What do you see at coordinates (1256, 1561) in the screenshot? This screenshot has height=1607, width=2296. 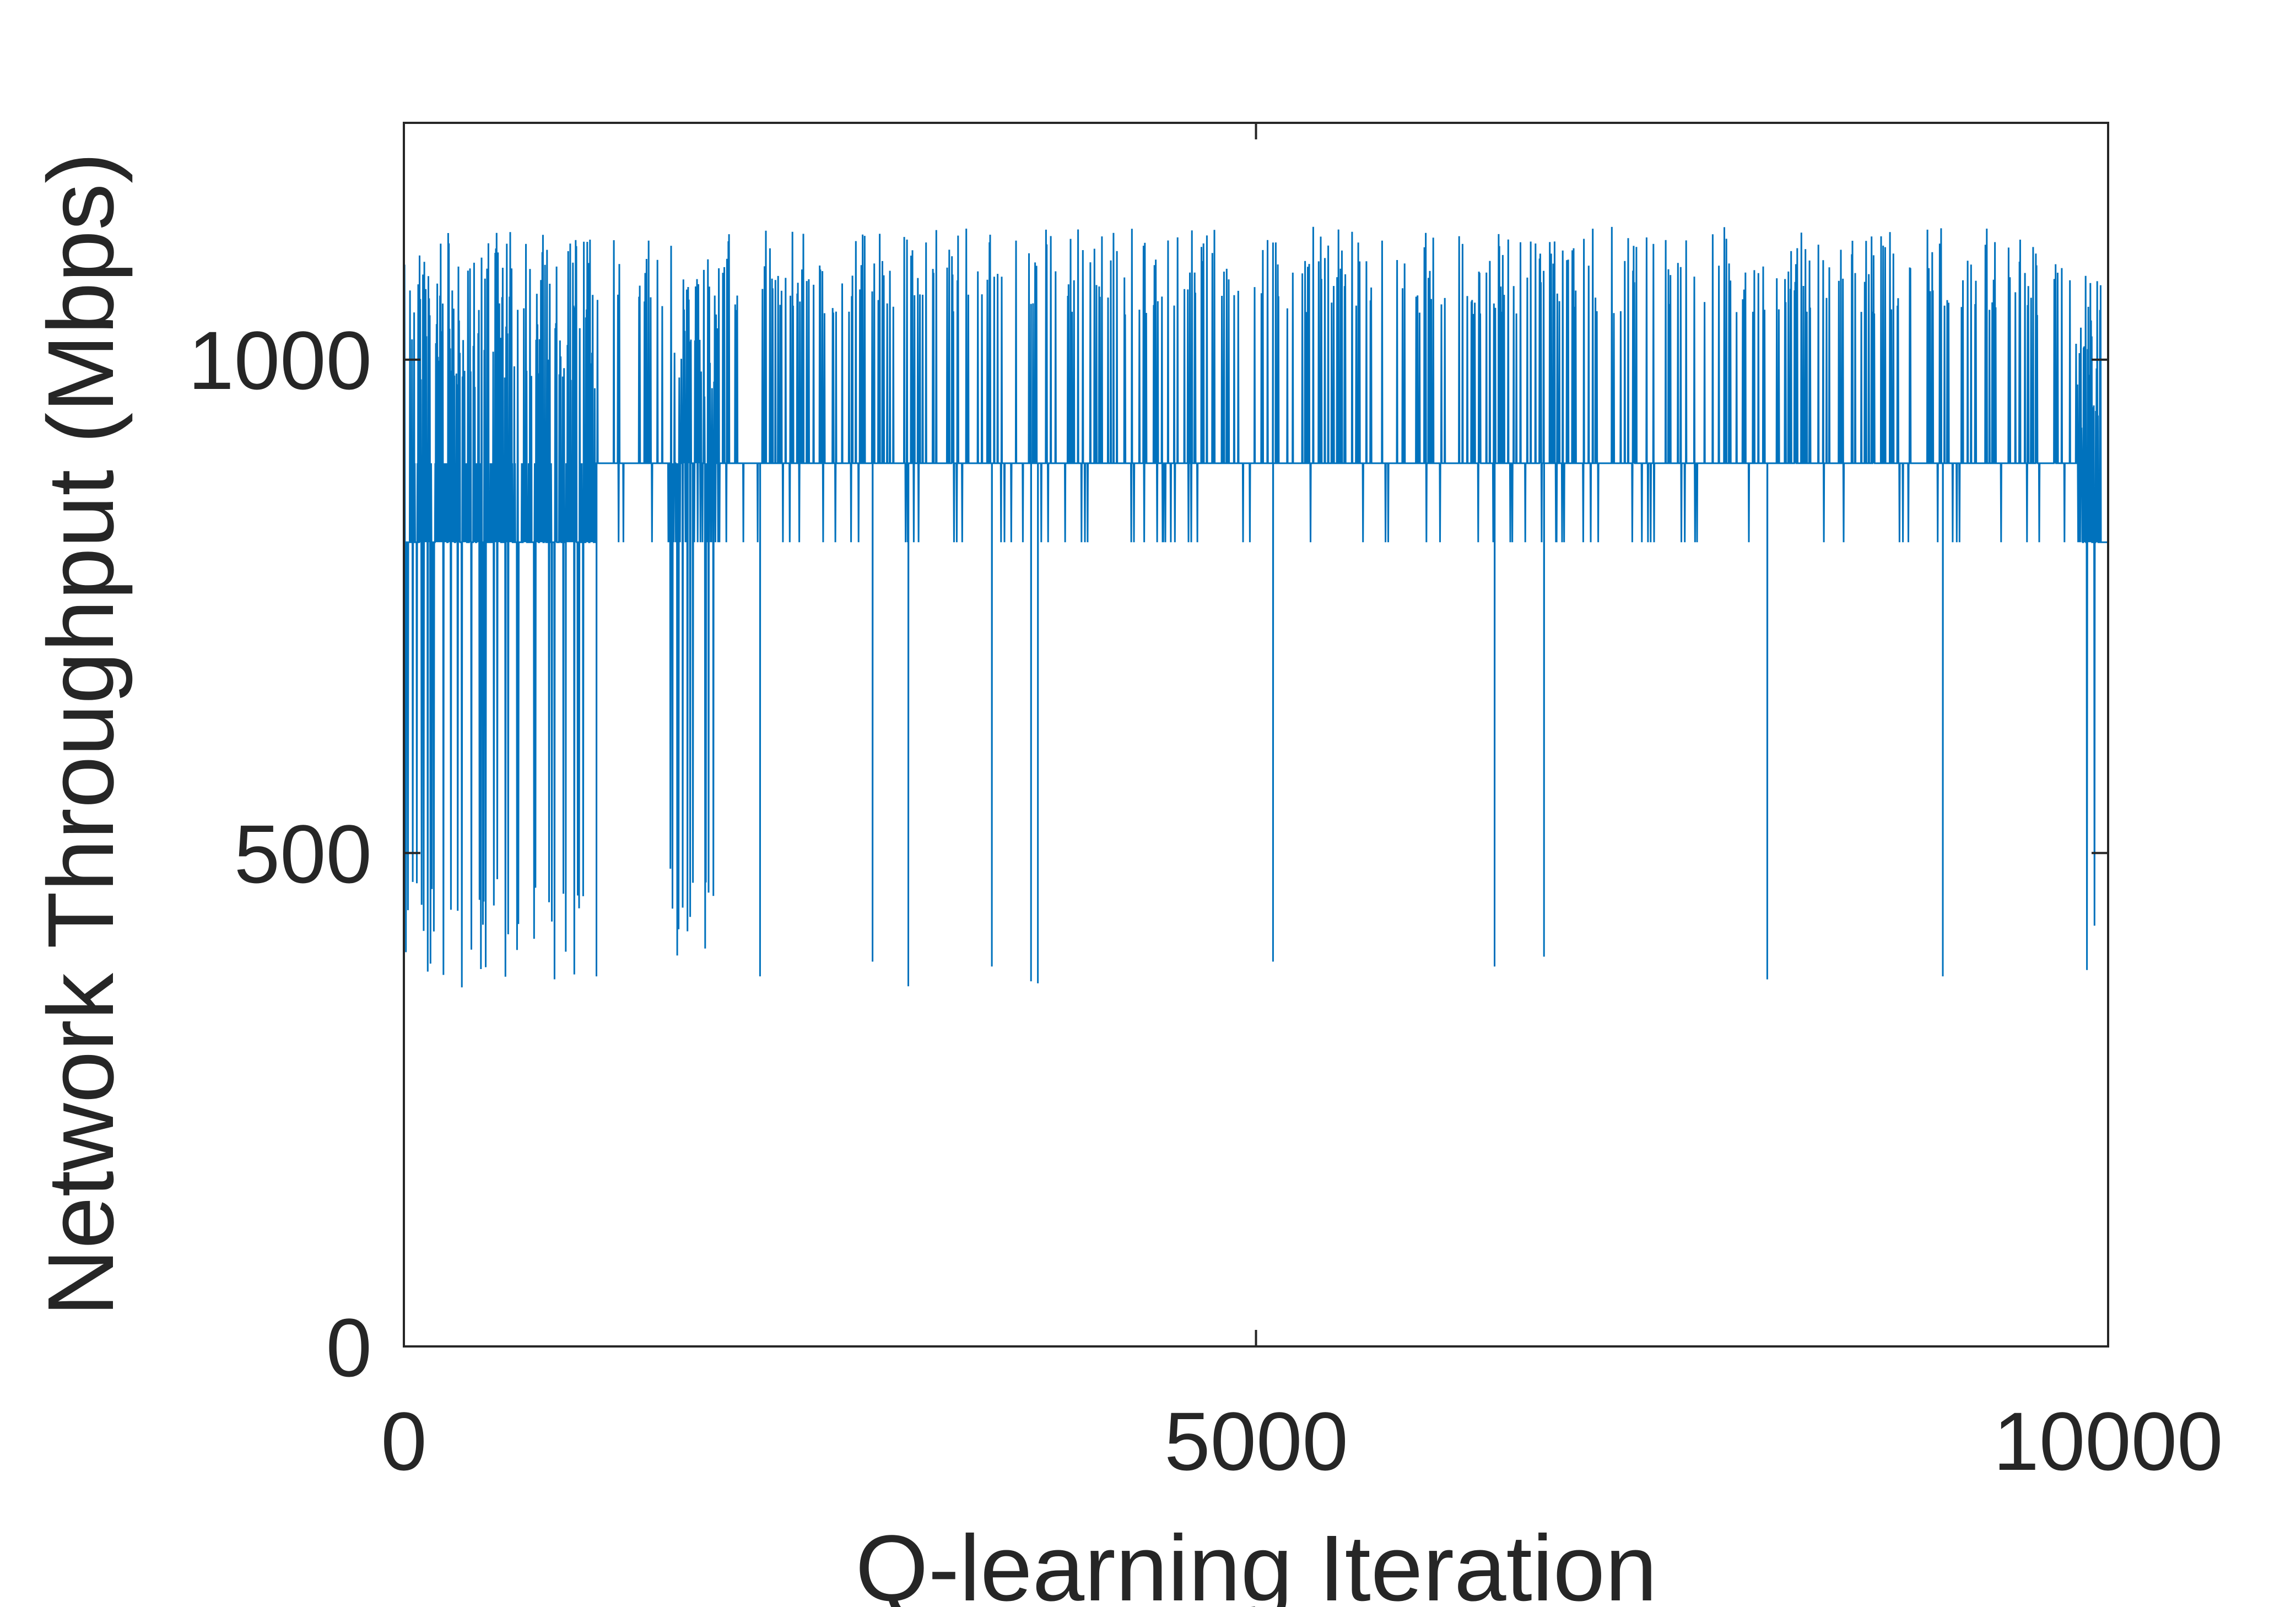 I see `x-axis-label: Q-learning Iteration` at bounding box center [1256, 1561].